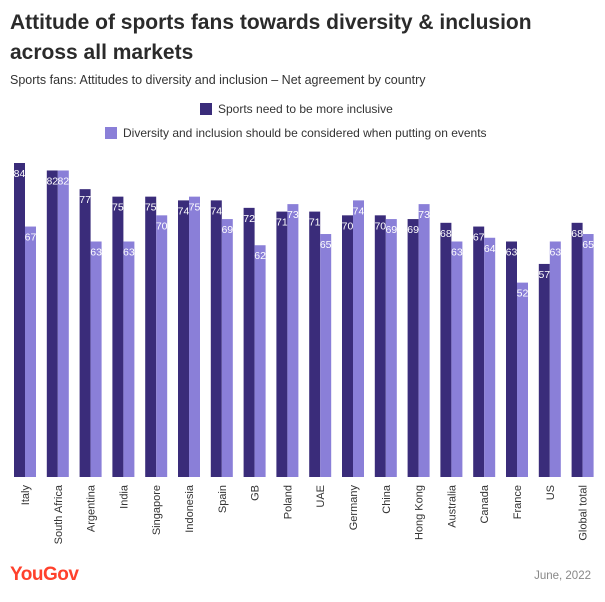  I want to click on data-label-series-2-5: 75, so click(195, 208).